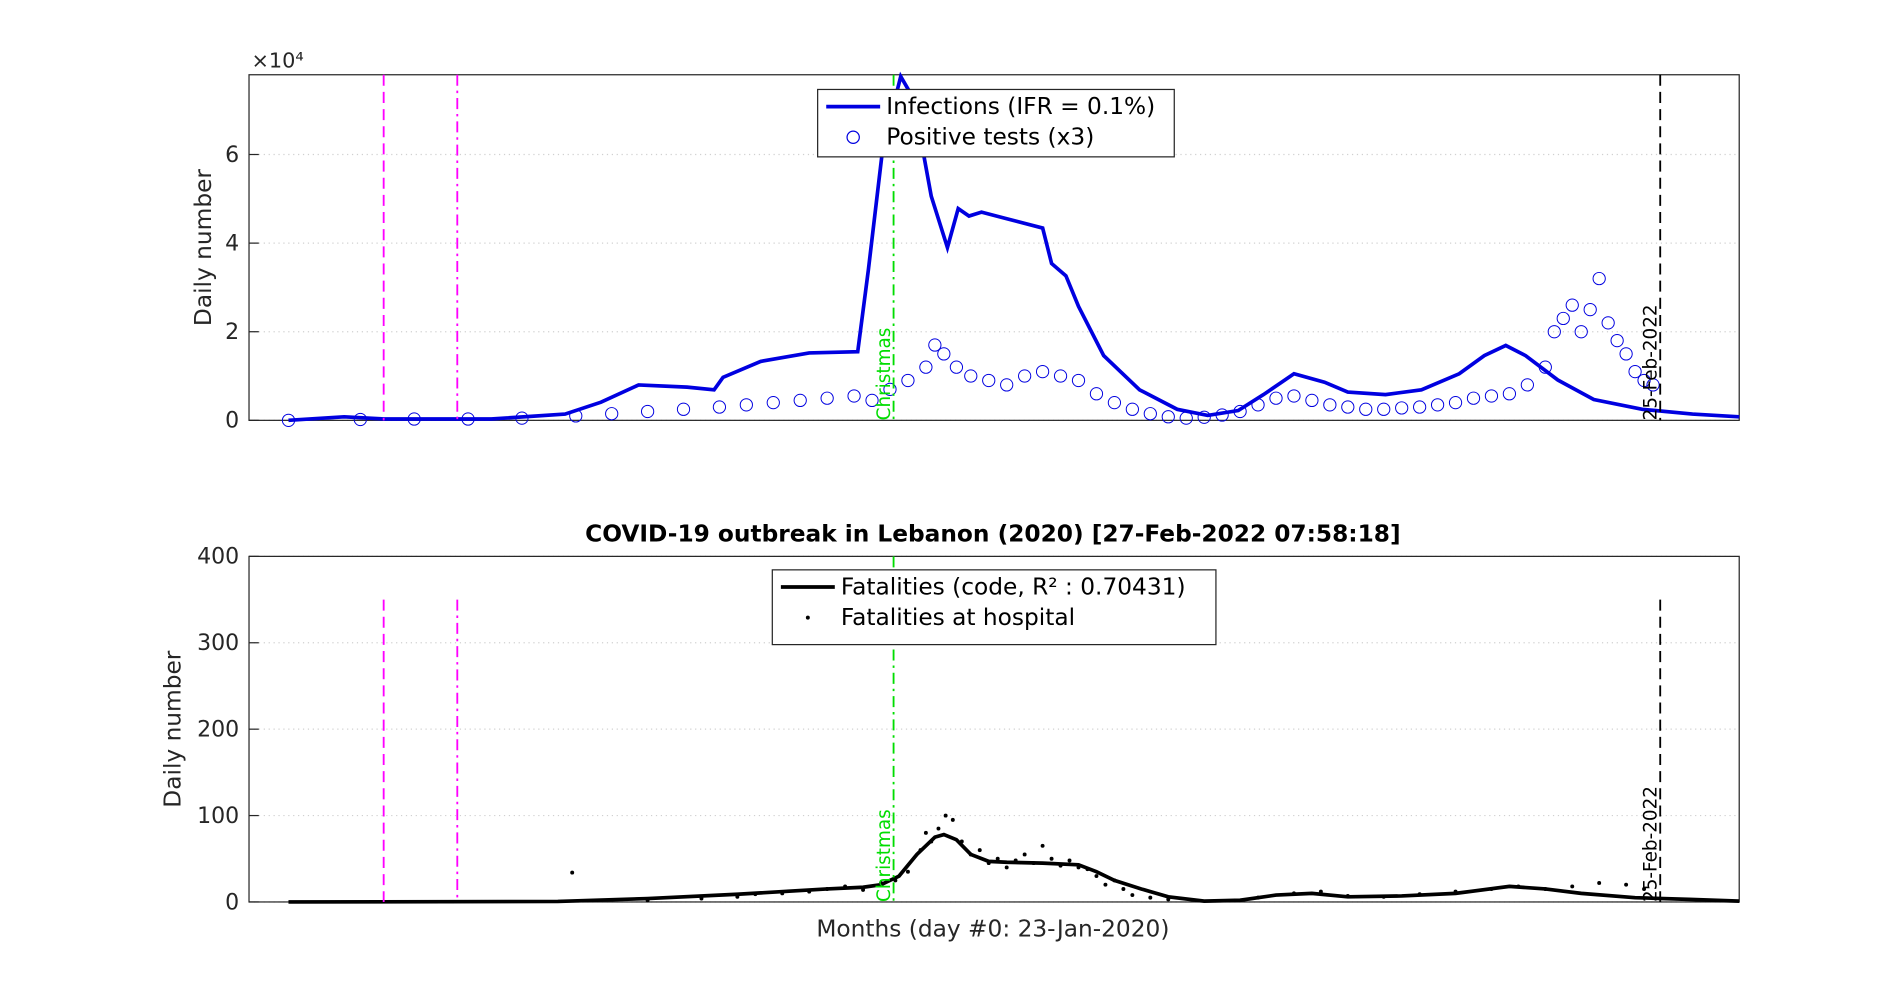 Image resolution: width=1900 pixels, height=1000 pixels. I want to click on y-tick-label: 2, so click(232, 332).